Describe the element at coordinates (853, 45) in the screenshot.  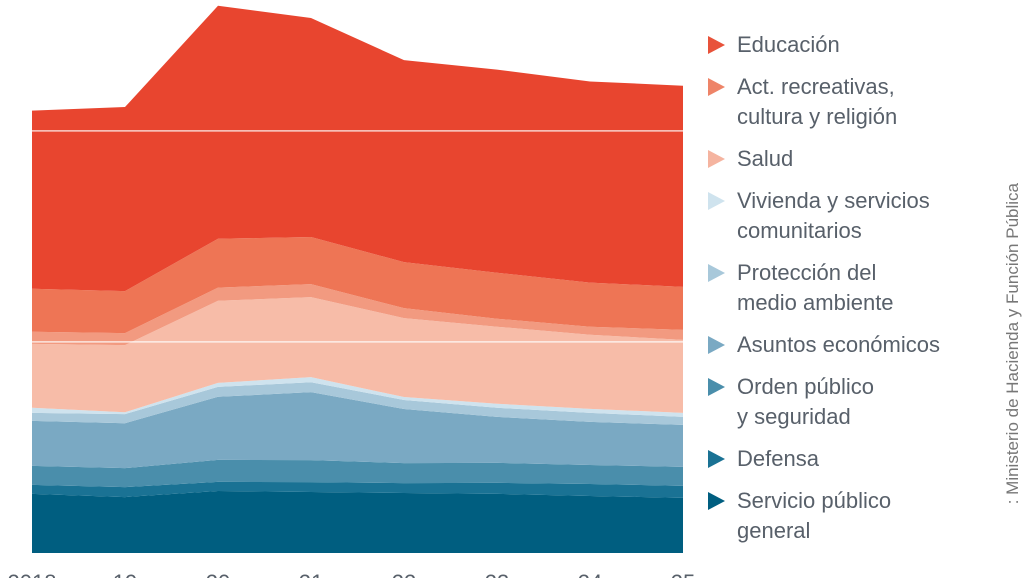
I see `legend-item-educacion: Educación` at that location.